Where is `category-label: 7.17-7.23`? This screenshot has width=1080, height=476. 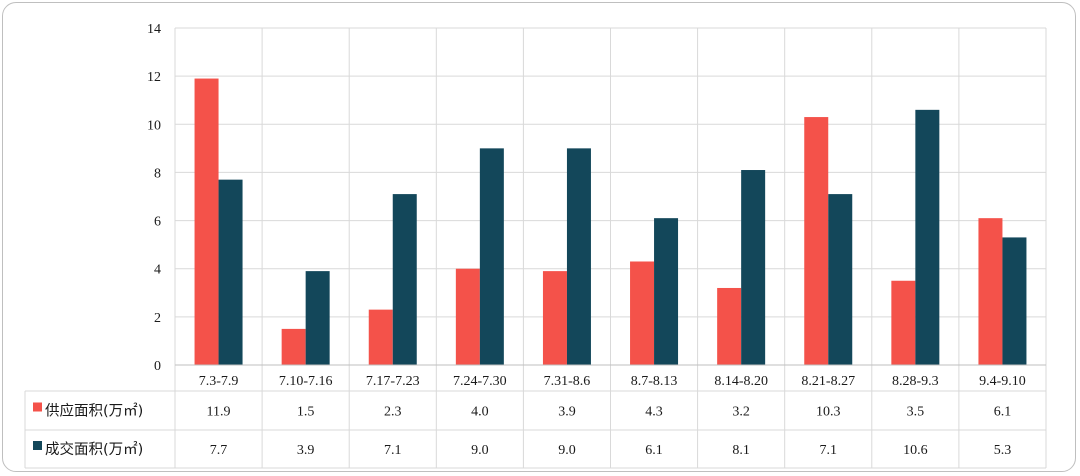
category-label: 7.17-7.23 is located at coordinates (393, 381).